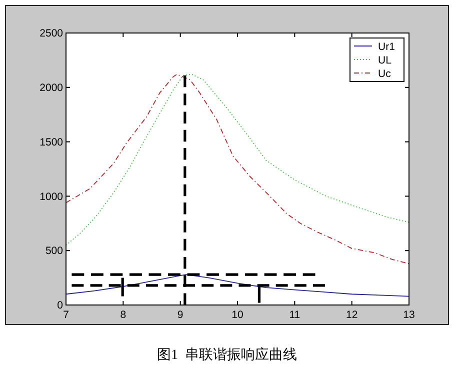 The image size is (454, 375). What do you see at coordinates (352, 315) in the screenshot?
I see `x-tick-label: 12` at bounding box center [352, 315].